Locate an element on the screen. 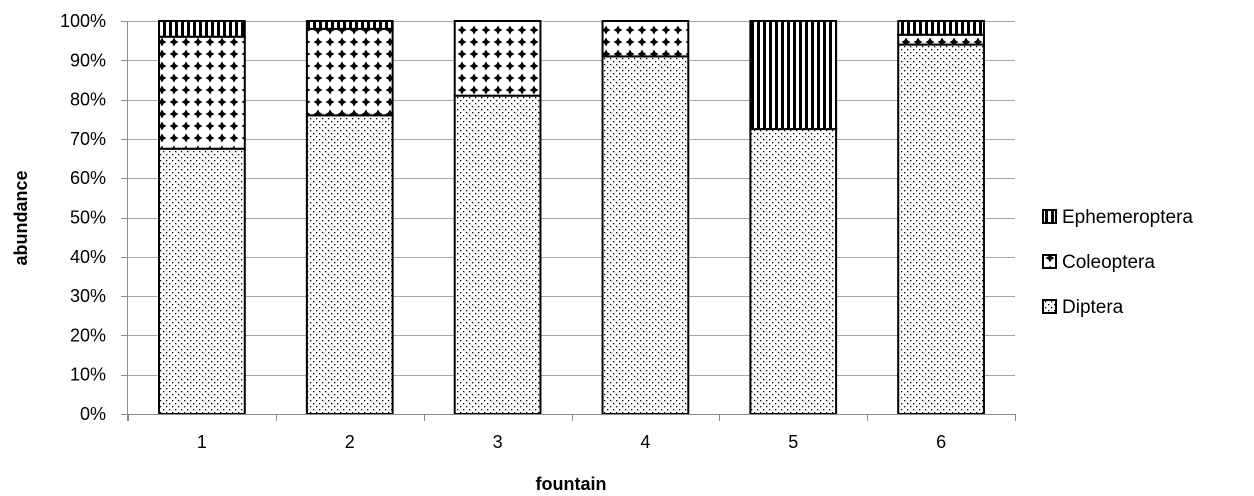 The image size is (1254, 496). x-tick-label: 2 is located at coordinates (350, 442).